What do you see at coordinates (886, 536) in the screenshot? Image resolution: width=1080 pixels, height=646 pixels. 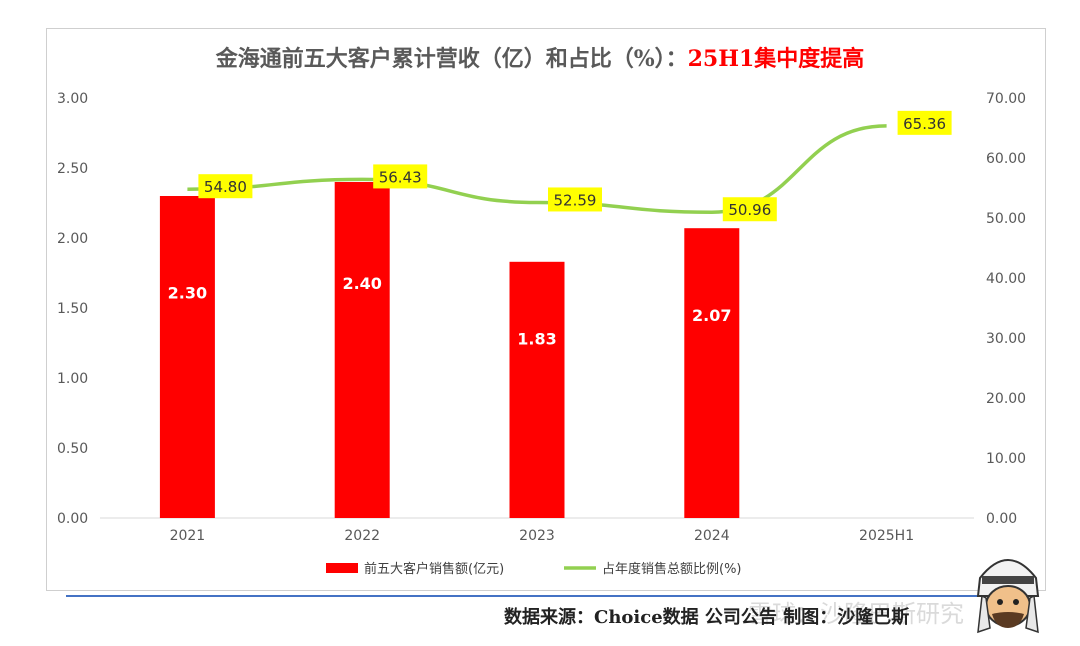 I see `x-tick-label: 2025H1` at bounding box center [886, 536].